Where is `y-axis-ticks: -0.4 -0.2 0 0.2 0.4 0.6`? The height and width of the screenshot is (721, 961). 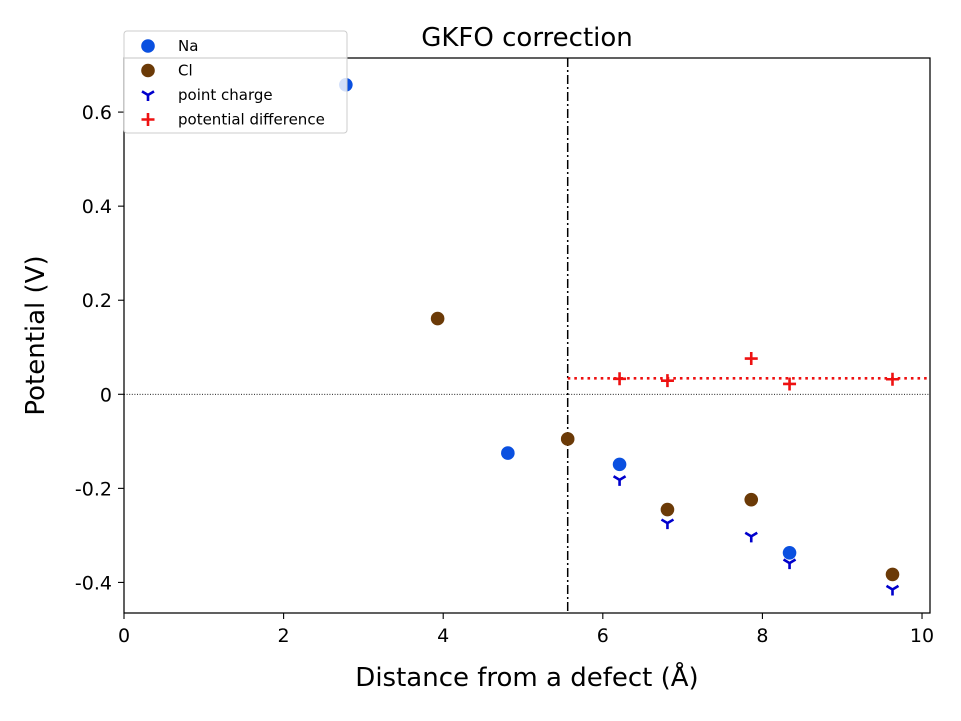 y-axis-ticks: -0.4 -0.2 0 0.2 0.4 0.6 is located at coordinates (99, 348).